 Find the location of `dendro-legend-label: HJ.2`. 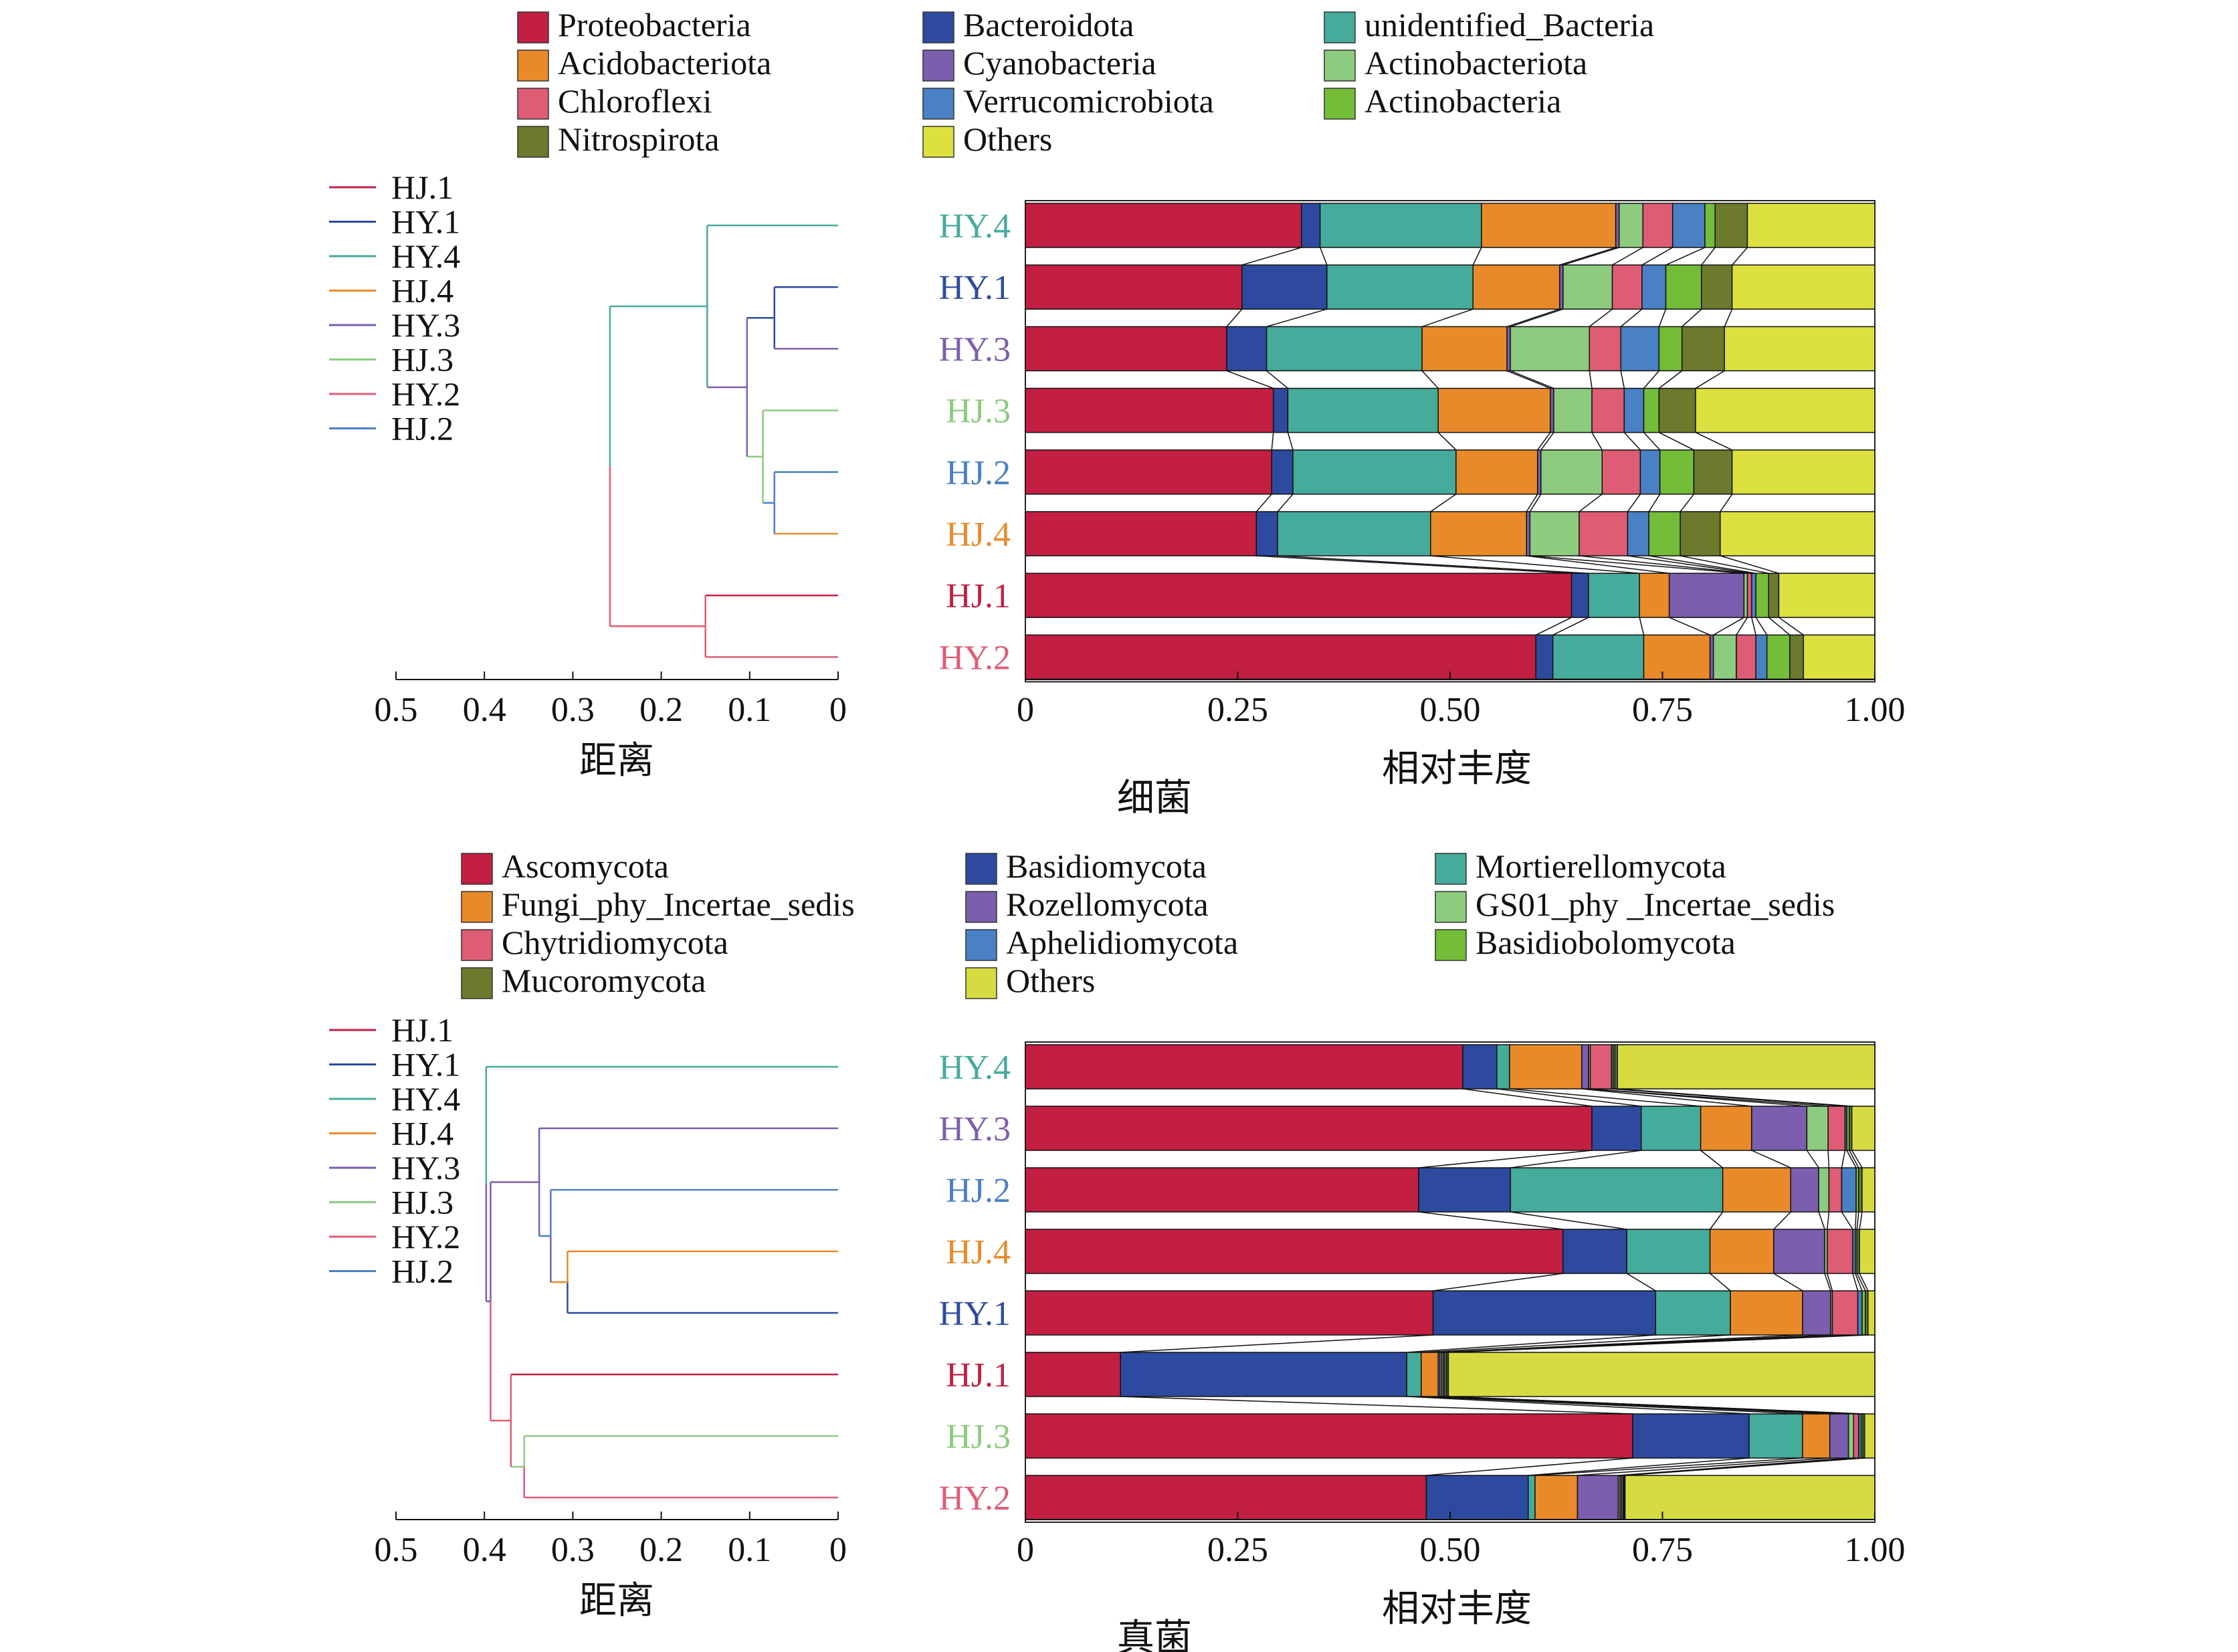

dendro-legend-label: HJ.2 is located at coordinates (422, 1271).